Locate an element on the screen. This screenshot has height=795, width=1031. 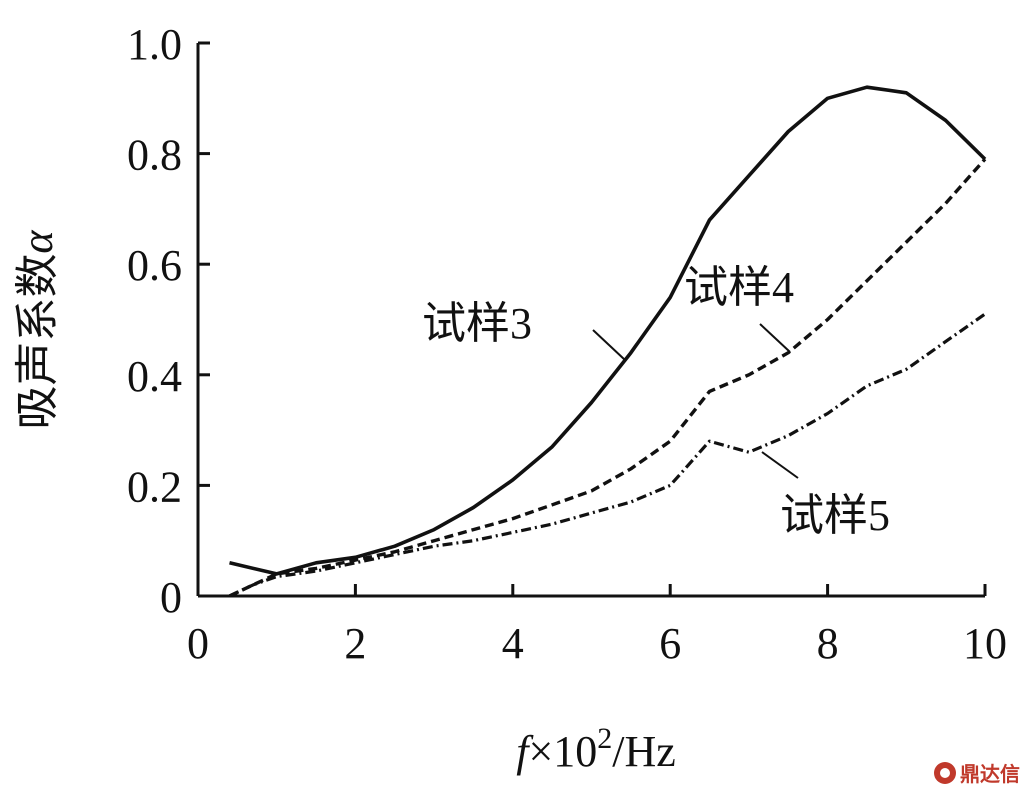
series-label-3: 试样3 is located at coordinates (477, 323).